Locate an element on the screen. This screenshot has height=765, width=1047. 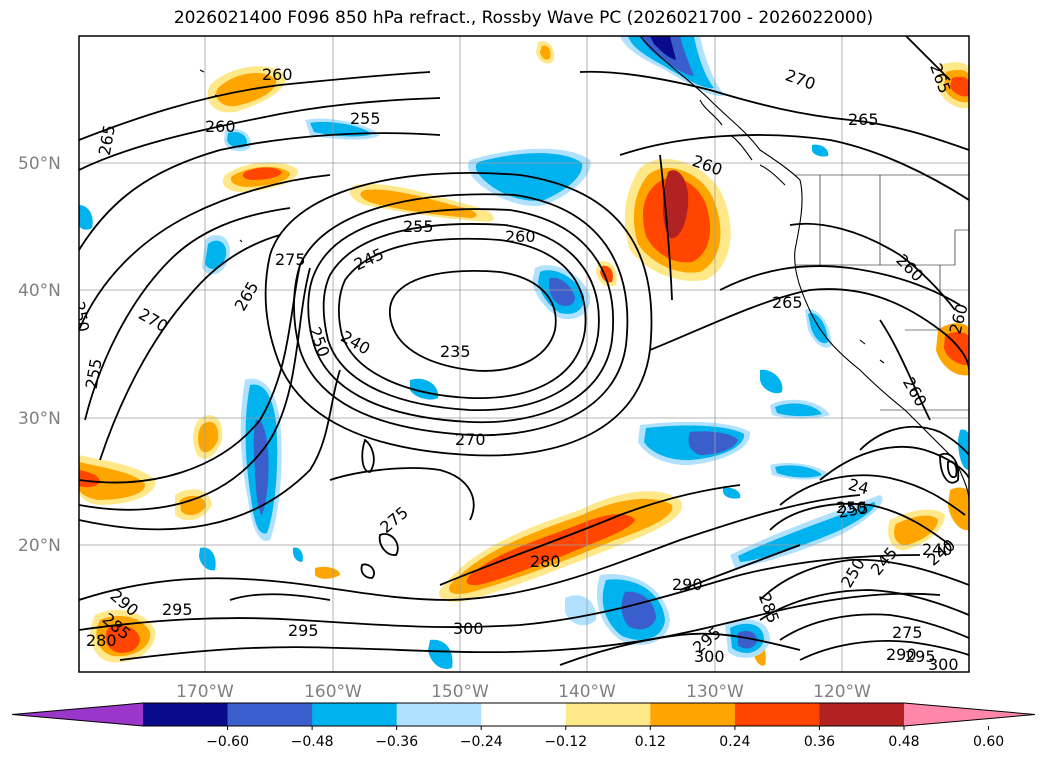
colorbar-tick-label: 0.48 is located at coordinates (903, 742).